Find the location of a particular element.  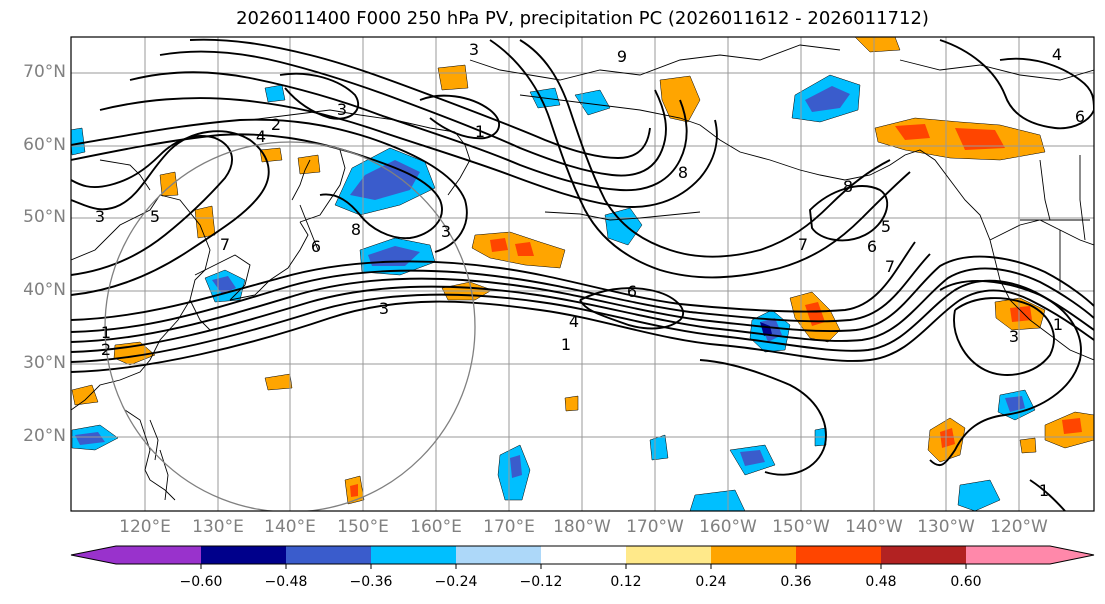

colorbar-tick-label: 0.24 is located at coordinates (711, 582).